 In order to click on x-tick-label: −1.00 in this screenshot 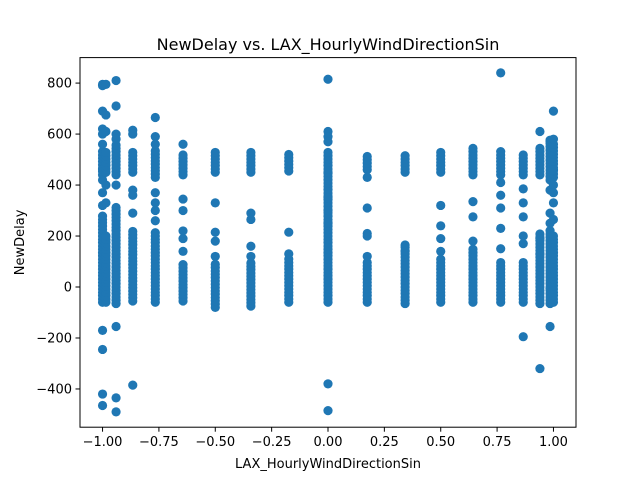, I will do `click(103, 442)`.